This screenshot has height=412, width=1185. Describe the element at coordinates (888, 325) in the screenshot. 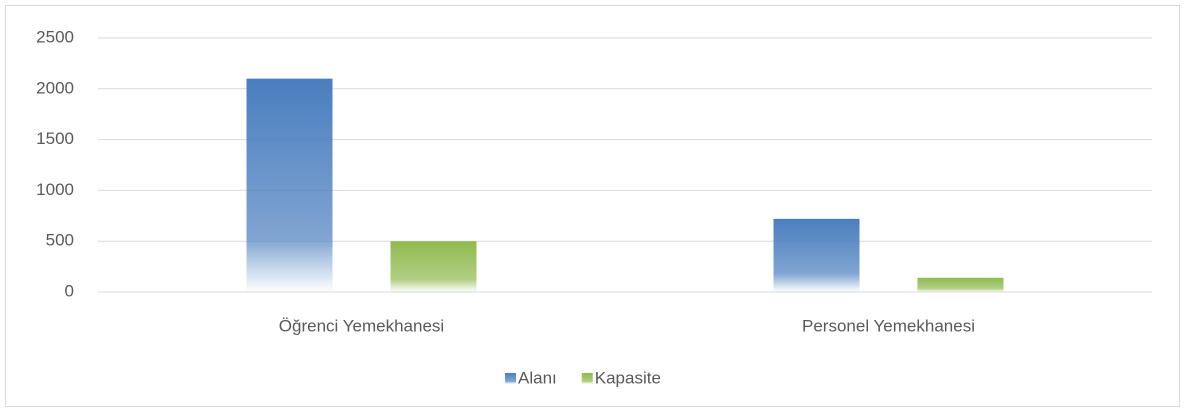

I see `x-tick-label: Personel Yemekhanesi` at that location.